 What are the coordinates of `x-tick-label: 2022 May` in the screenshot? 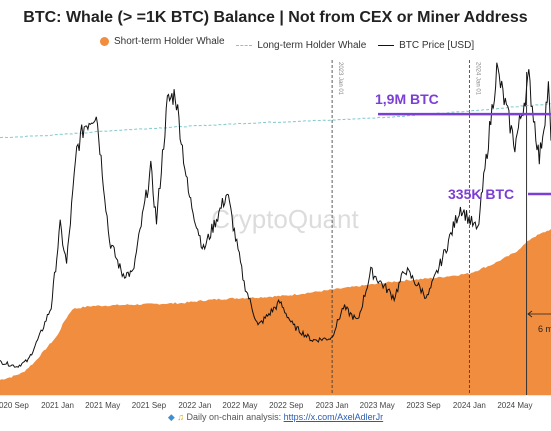 It's located at (239, 405).